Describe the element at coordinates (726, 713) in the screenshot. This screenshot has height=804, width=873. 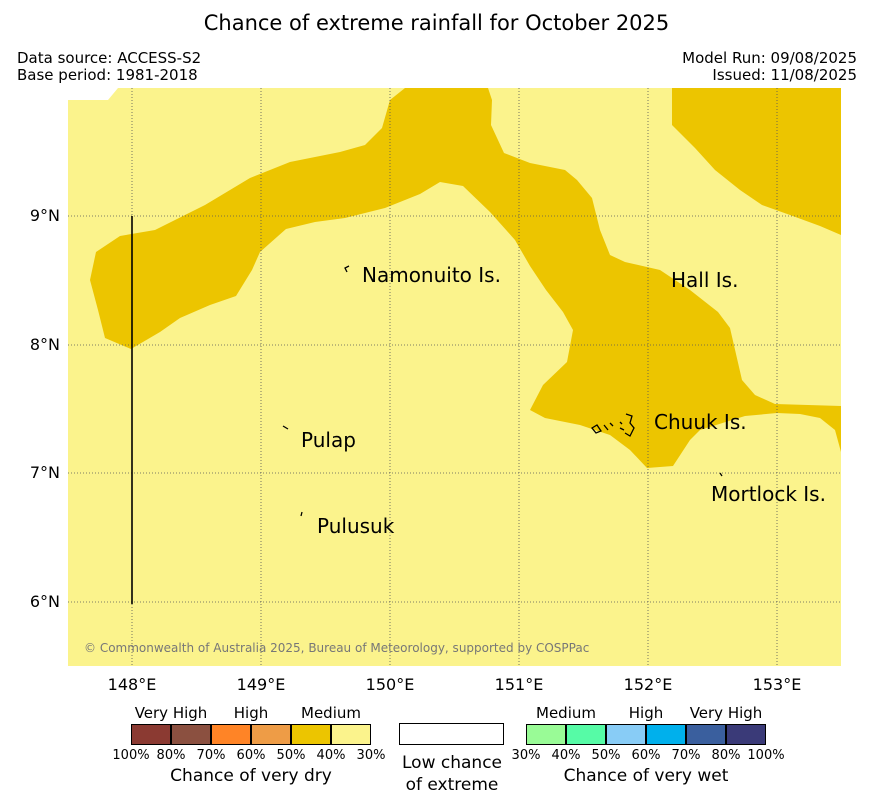
I see `legend-wet-very-high: Very High` at that location.